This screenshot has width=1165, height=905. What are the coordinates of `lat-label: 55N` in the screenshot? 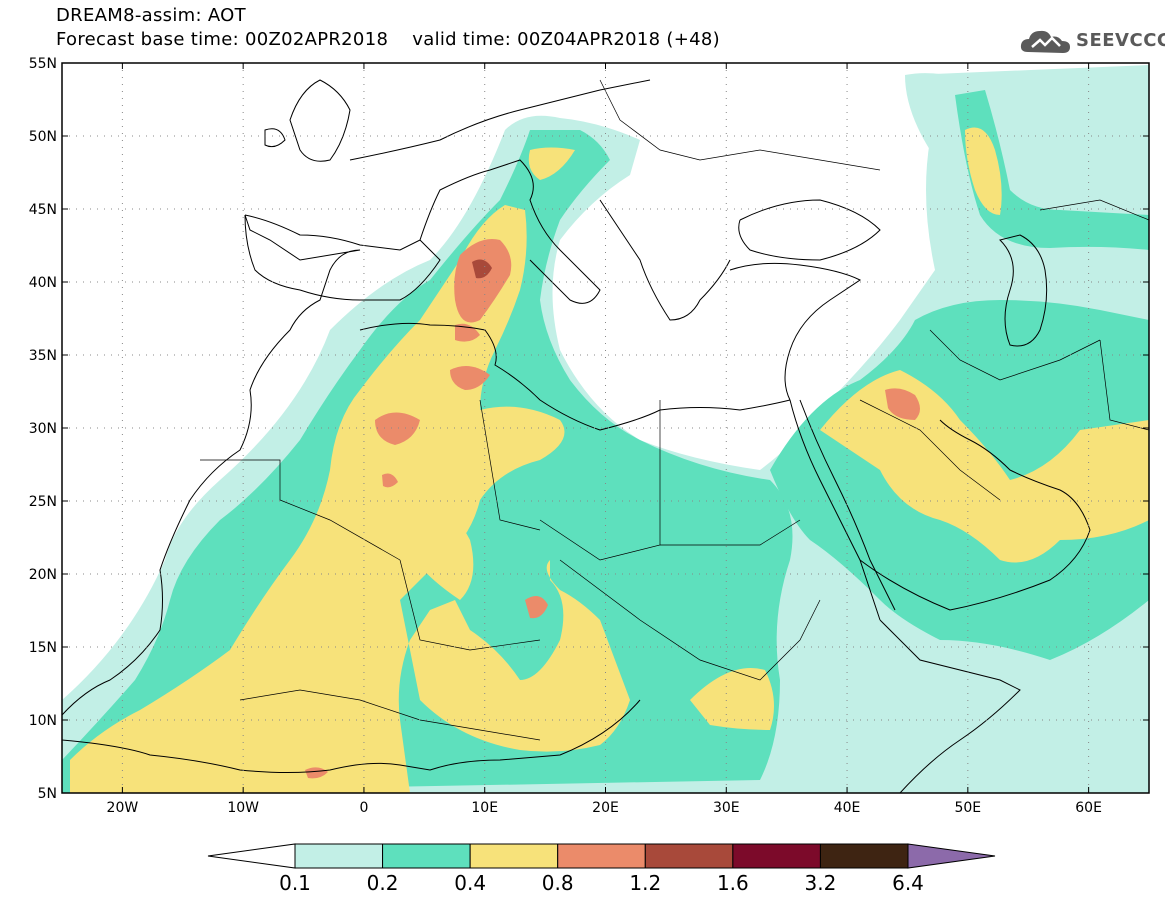 It's located at (43, 64).